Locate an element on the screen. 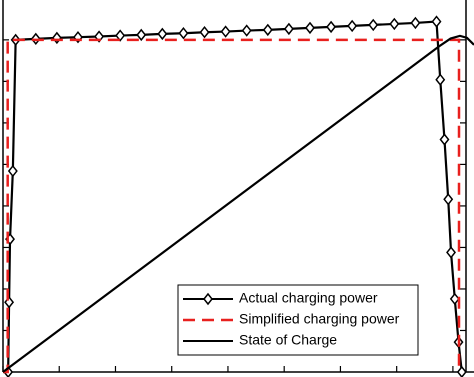 This screenshot has width=474, height=377. legend-box is located at coordinates (298, 320).